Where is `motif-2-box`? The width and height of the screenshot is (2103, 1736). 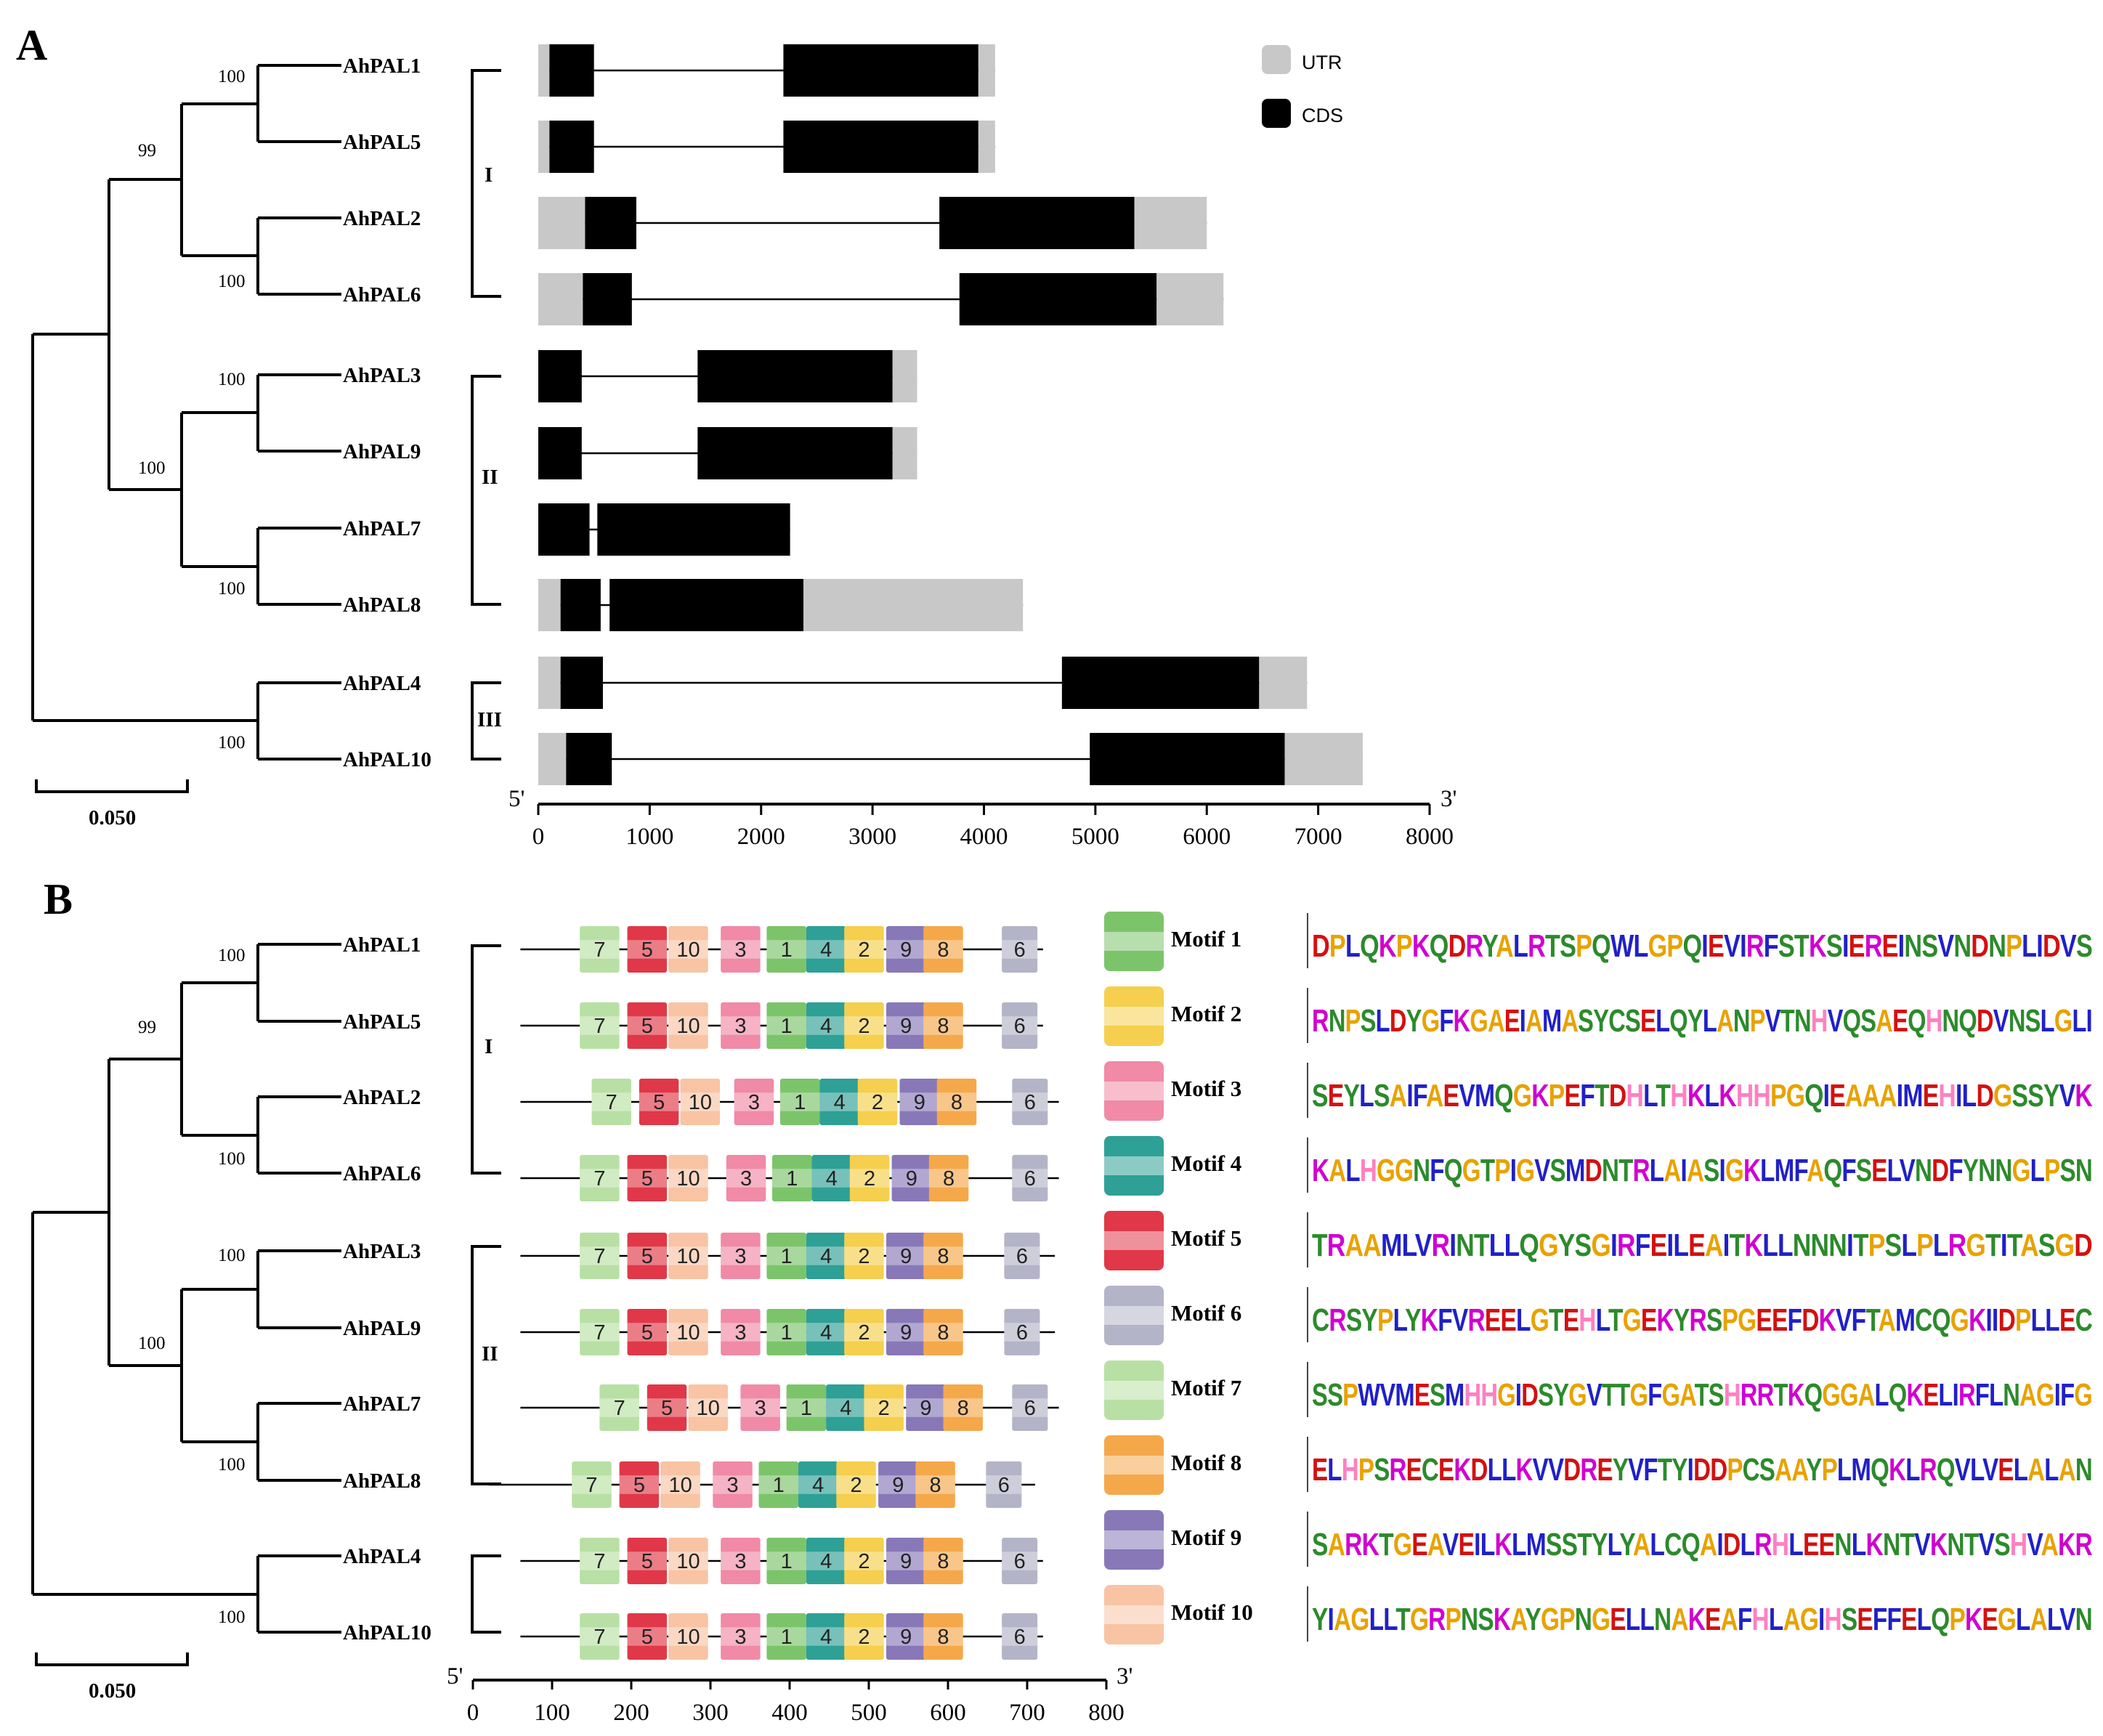 motif-2-box is located at coordinates (864, 949).